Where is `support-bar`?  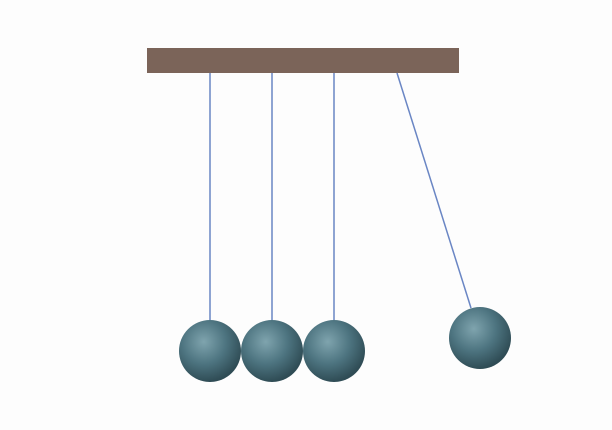
support-bar is located at coordinates (303, 60).